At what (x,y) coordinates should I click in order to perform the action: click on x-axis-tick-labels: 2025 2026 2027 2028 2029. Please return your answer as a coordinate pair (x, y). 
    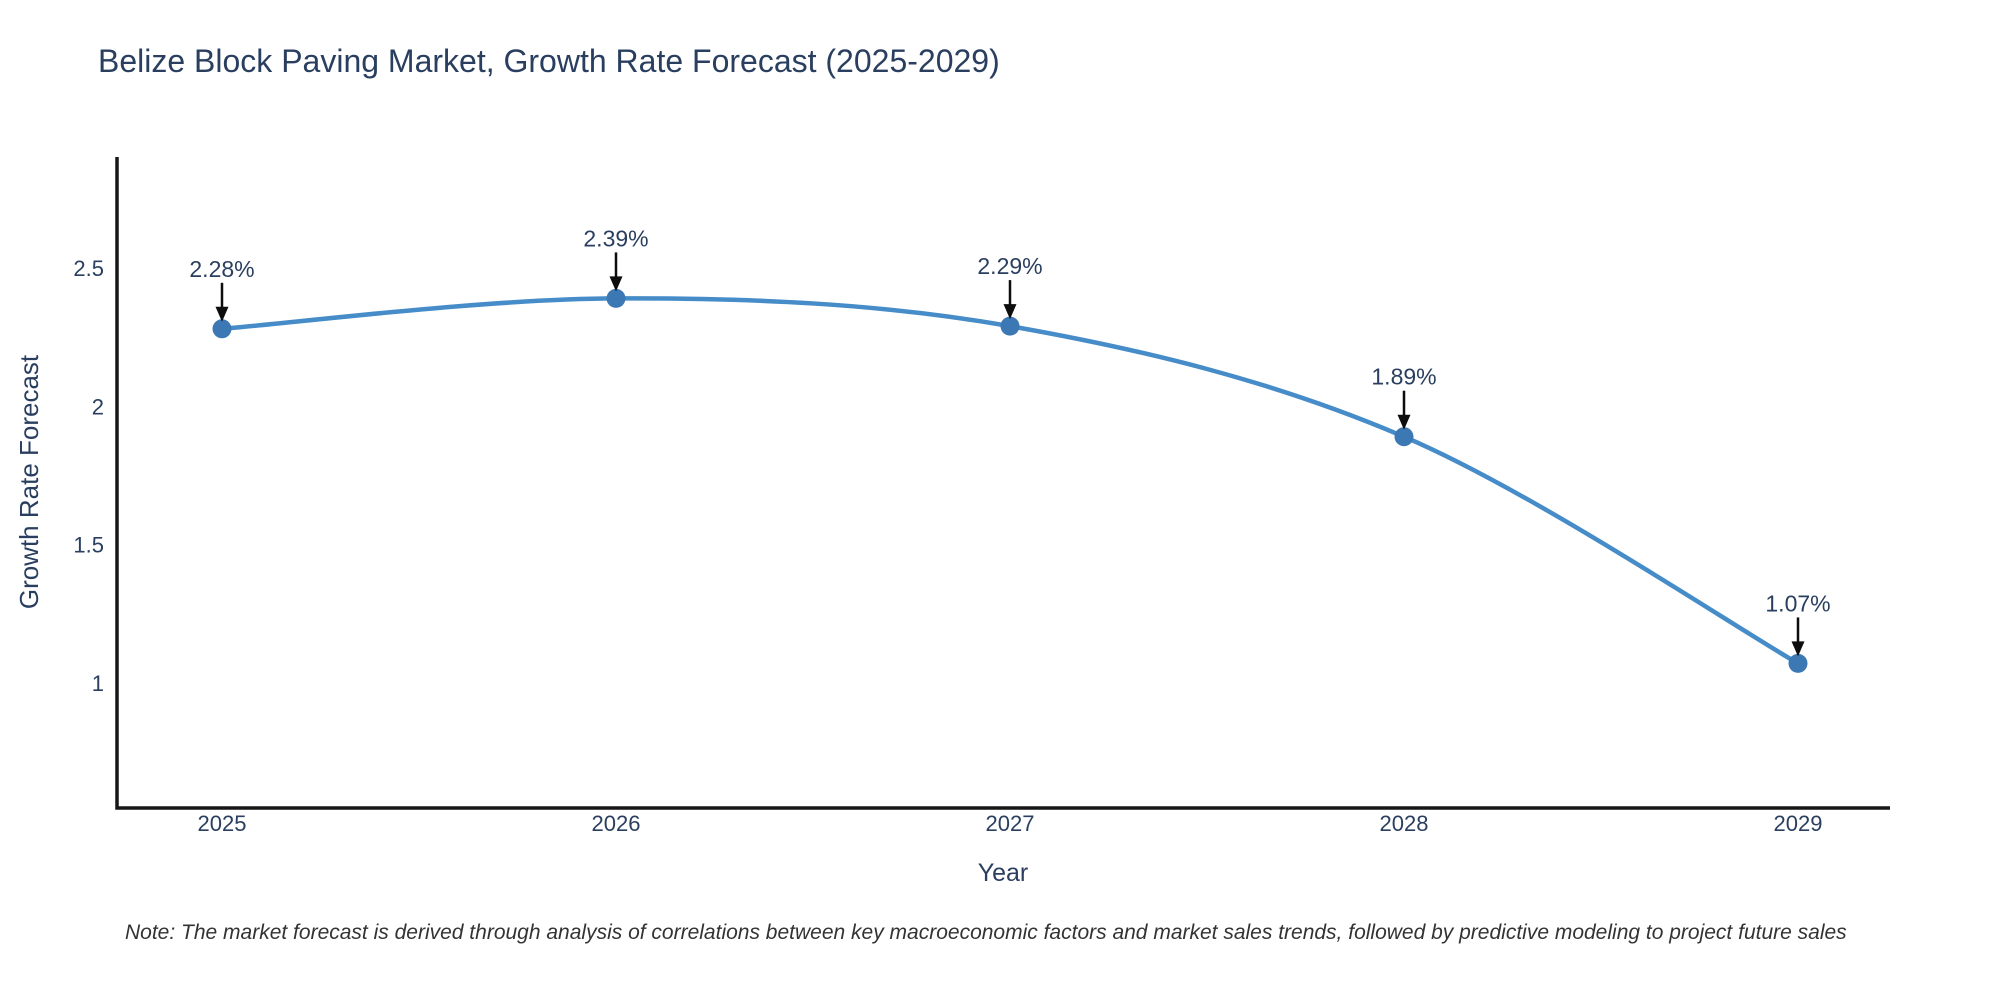
    Looking at the image, I should click on (1010, 823).